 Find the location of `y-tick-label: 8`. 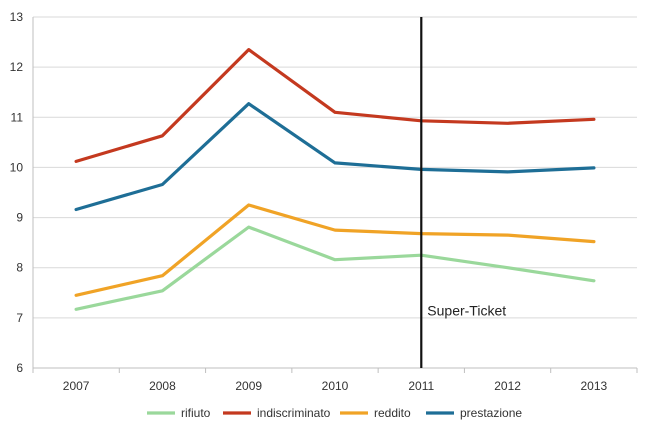

y-tick-label: 8 is located at coordinates (19, 268).